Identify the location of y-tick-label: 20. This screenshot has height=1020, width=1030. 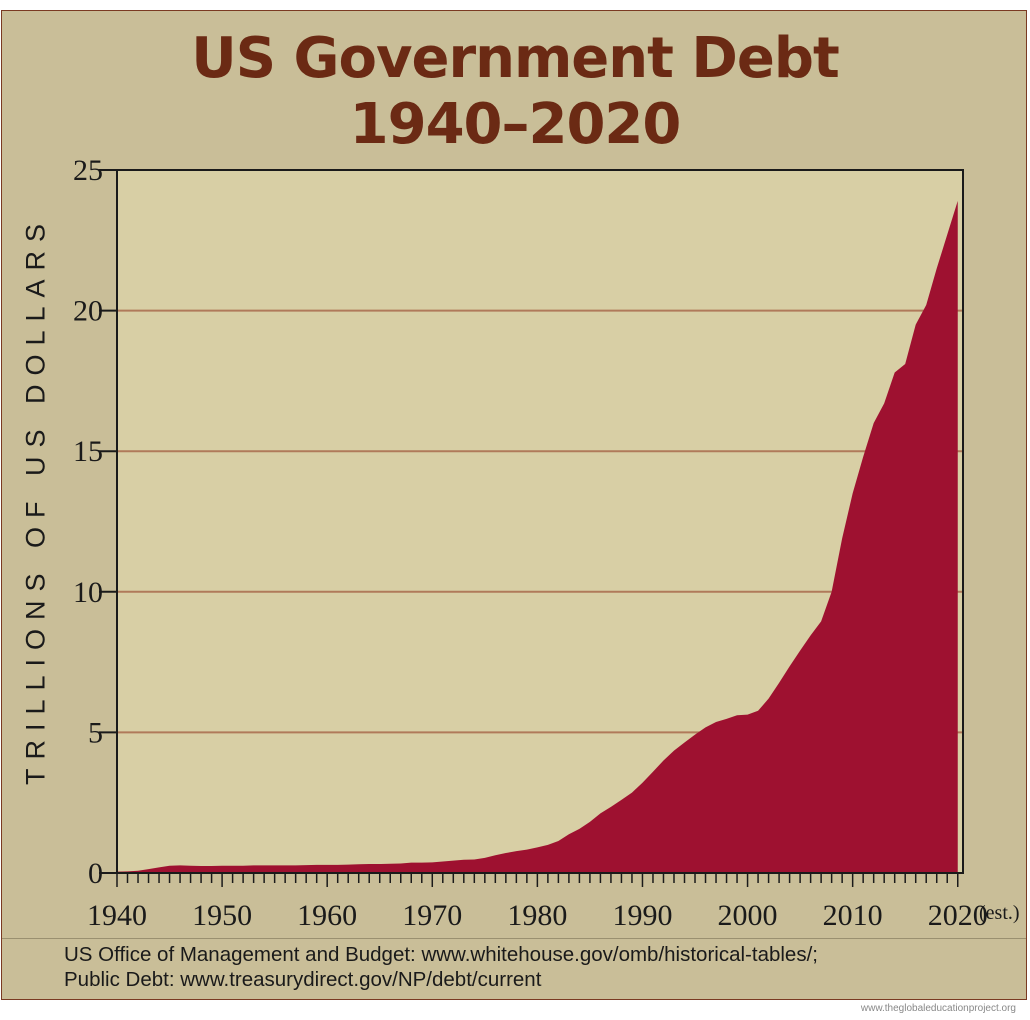
(88, 311).